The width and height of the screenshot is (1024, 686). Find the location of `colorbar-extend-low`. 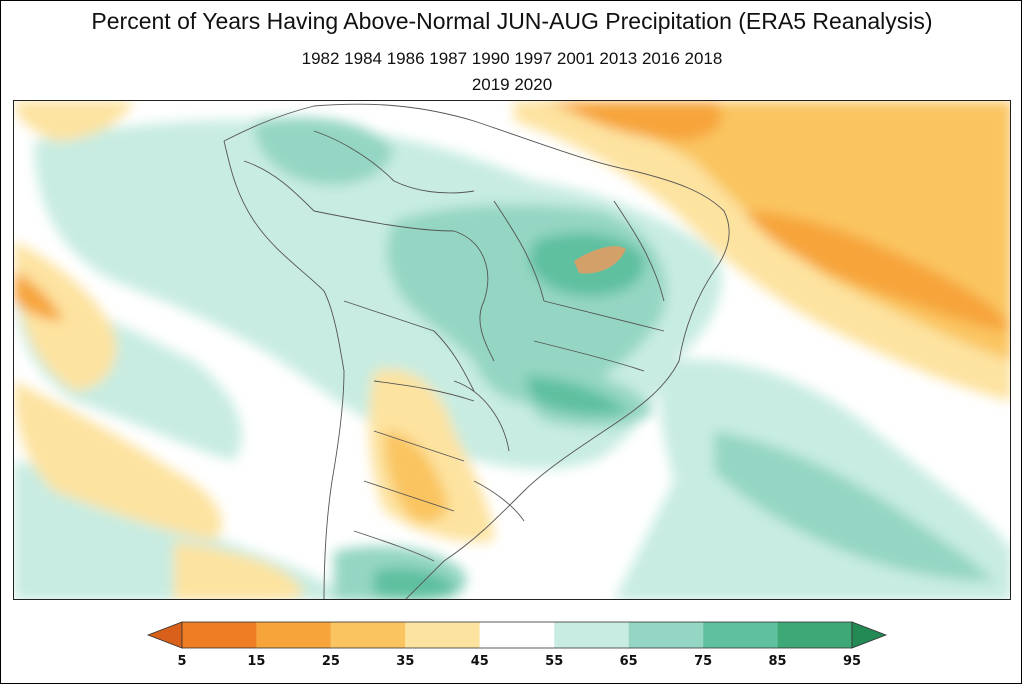

colorbar-extend-low is located at coordinates (164, 635).